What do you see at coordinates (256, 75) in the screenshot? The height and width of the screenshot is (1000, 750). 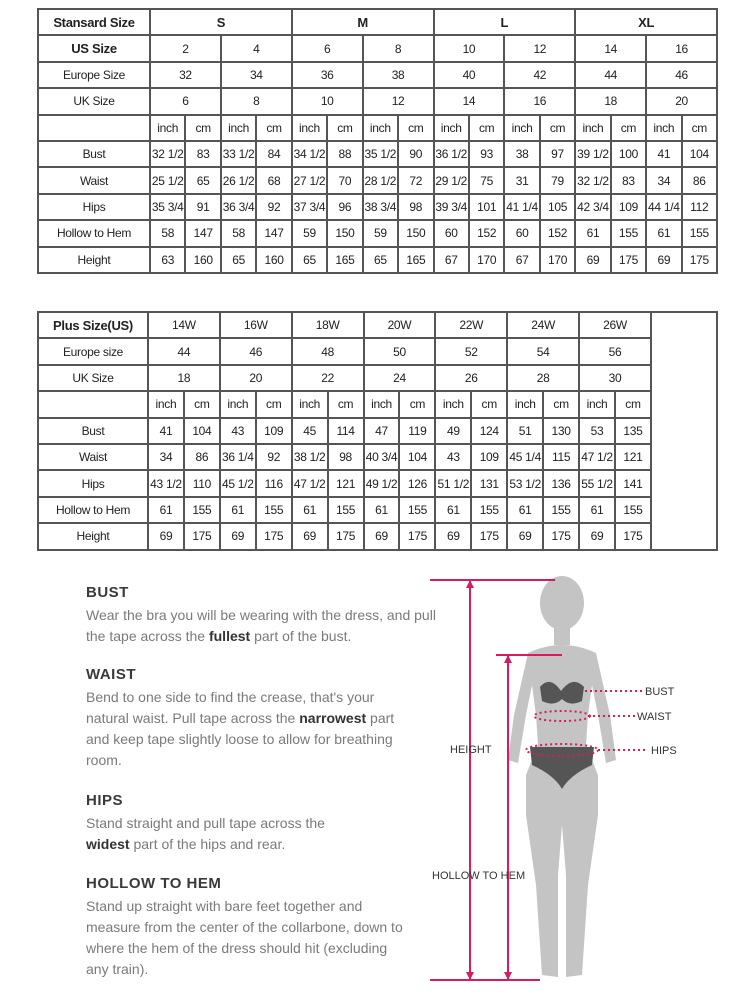 I see `table-cell: 34` at bounding box center [256, 75].